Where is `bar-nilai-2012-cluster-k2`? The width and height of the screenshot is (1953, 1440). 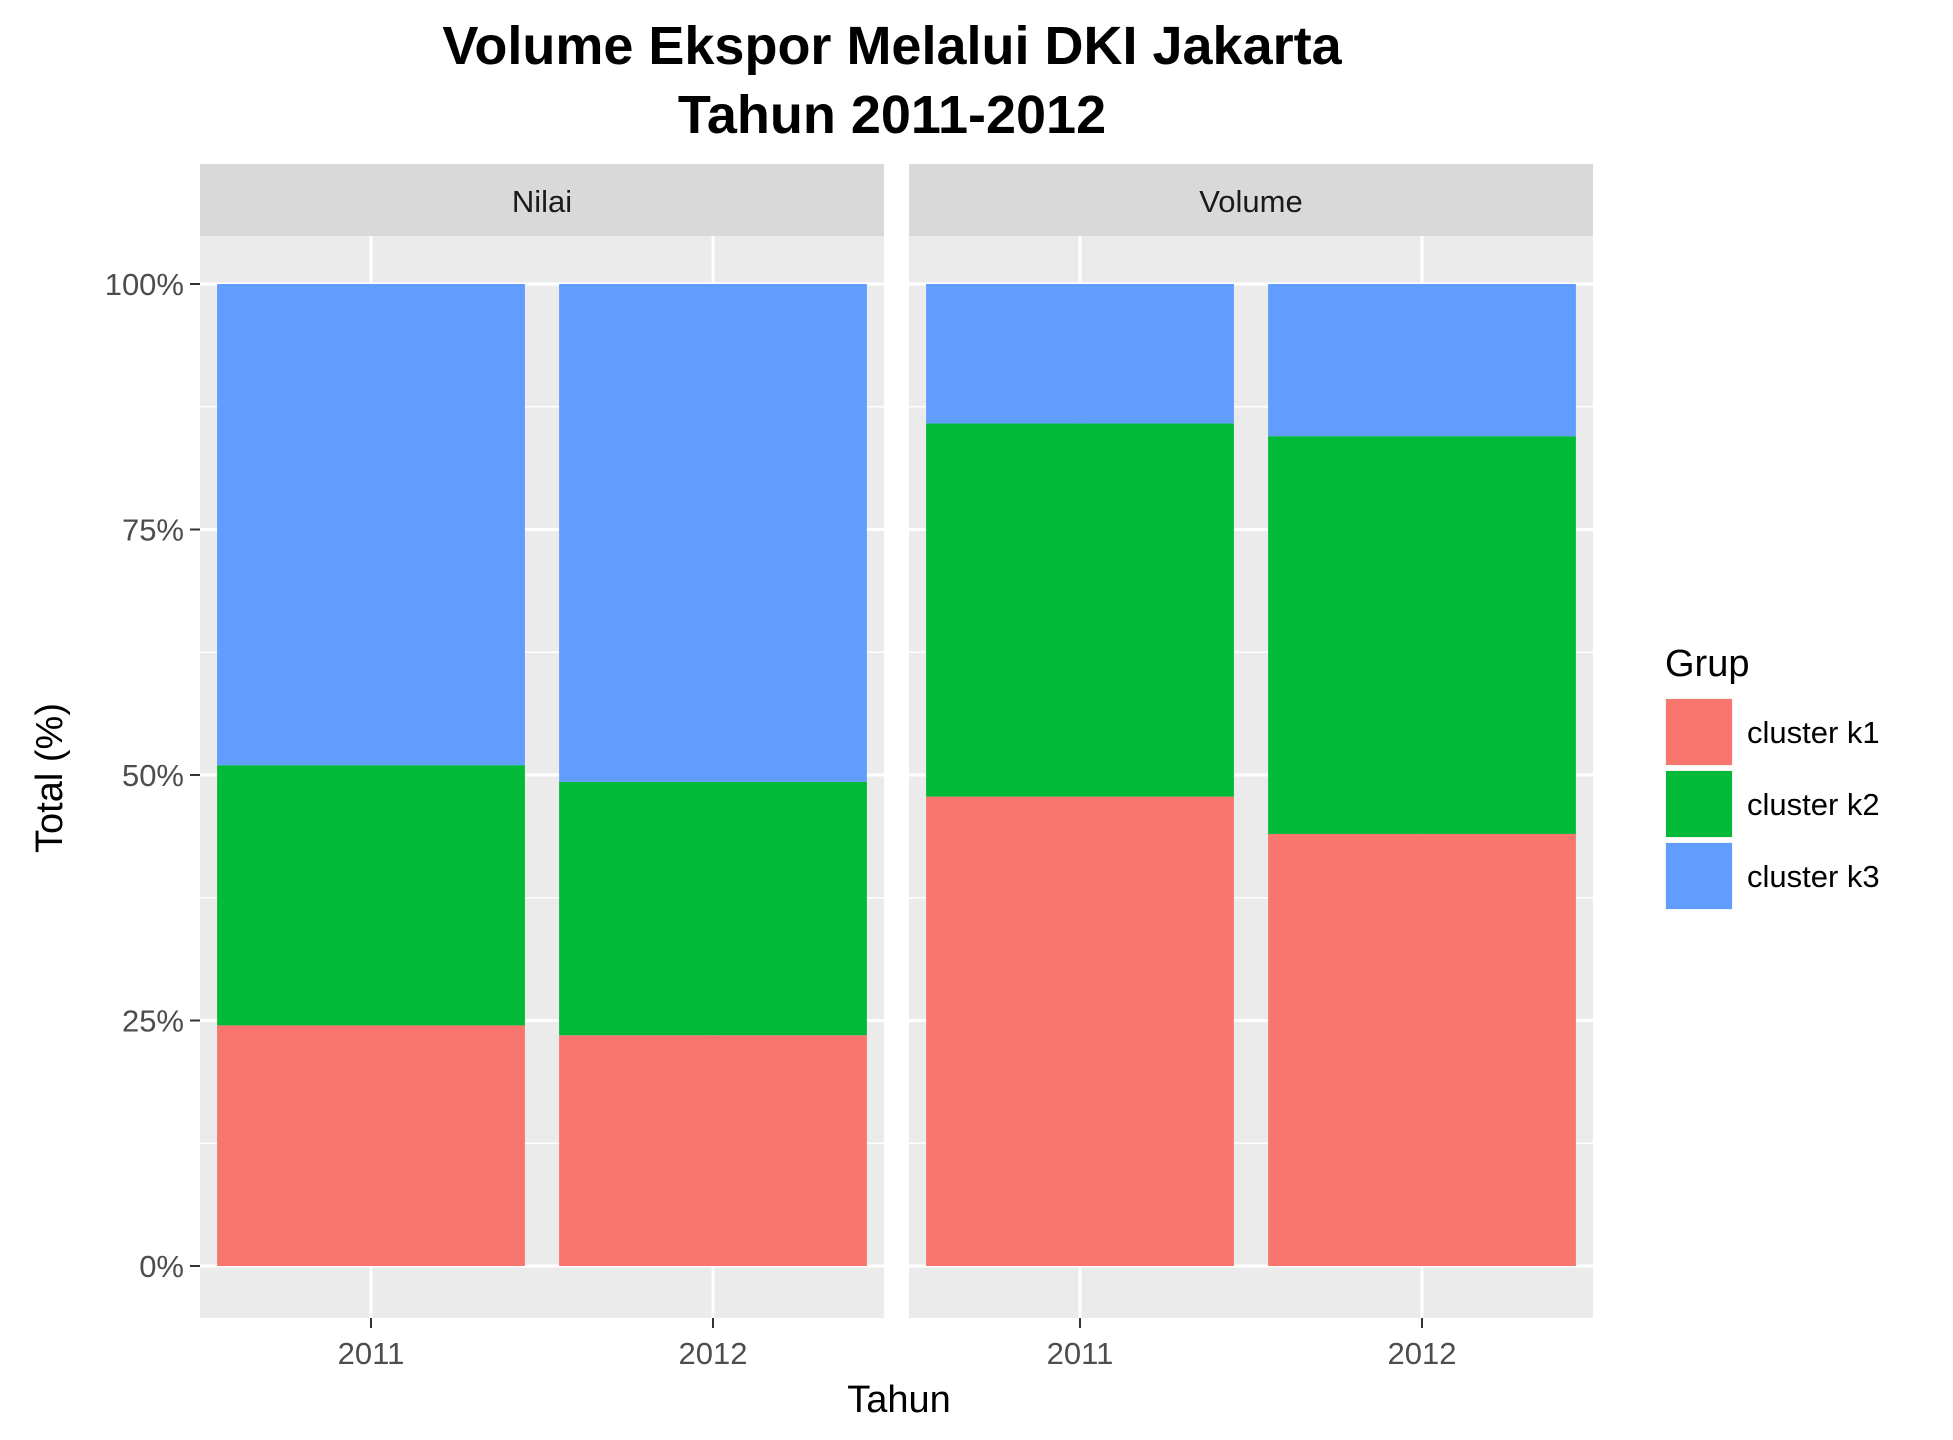
bar-nilai-2012-cluster-k2 is located at coordinates (713, 908).